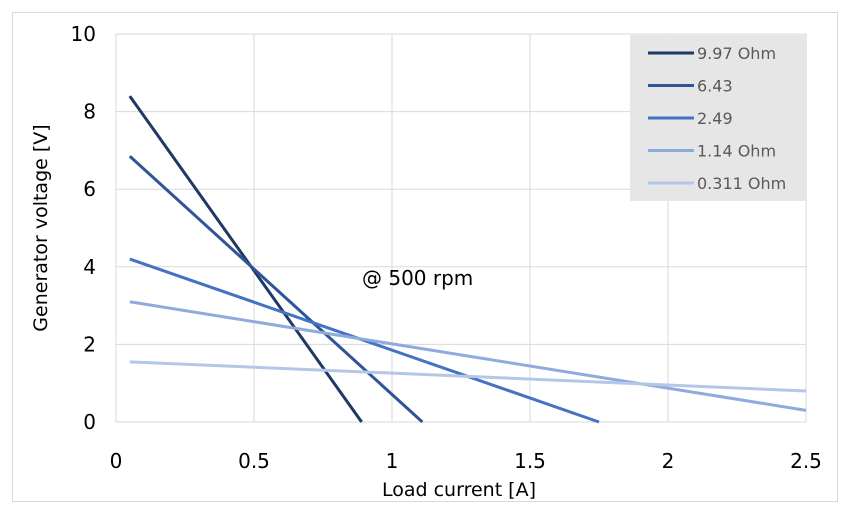 This screenshot has height=515, width=852. I want to click on legend-label: 2.49, so click(715, 118).